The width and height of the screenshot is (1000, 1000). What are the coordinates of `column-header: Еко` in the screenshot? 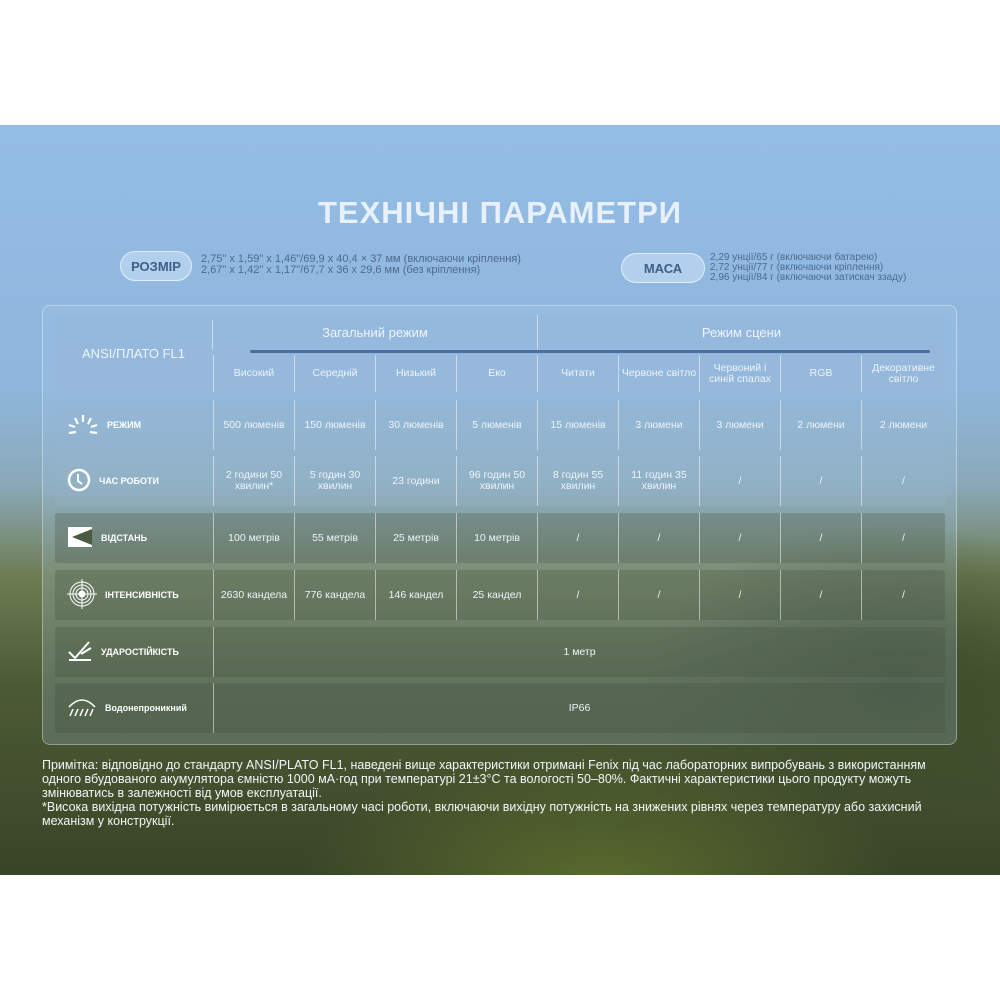 It's located at (496, 373).